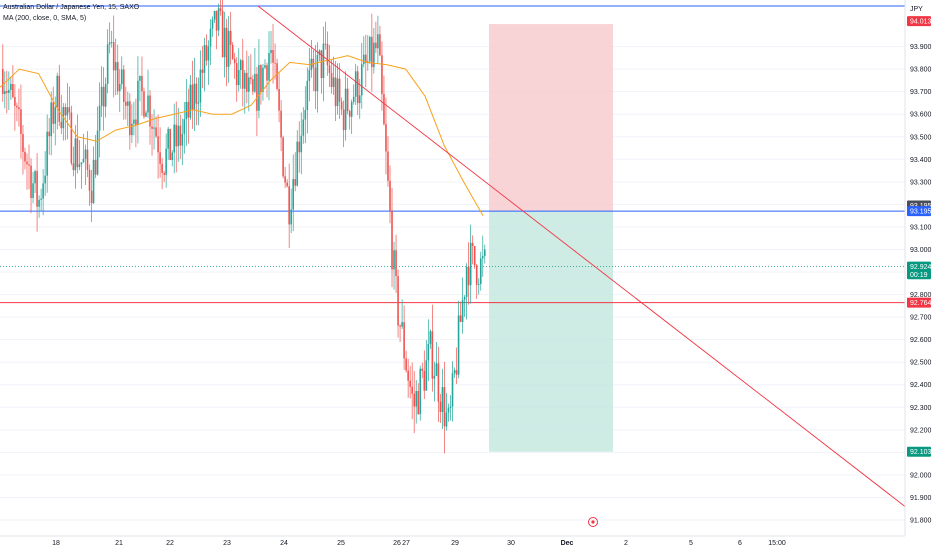  I want to click on time-tick-label: 25, so click(341, 543).